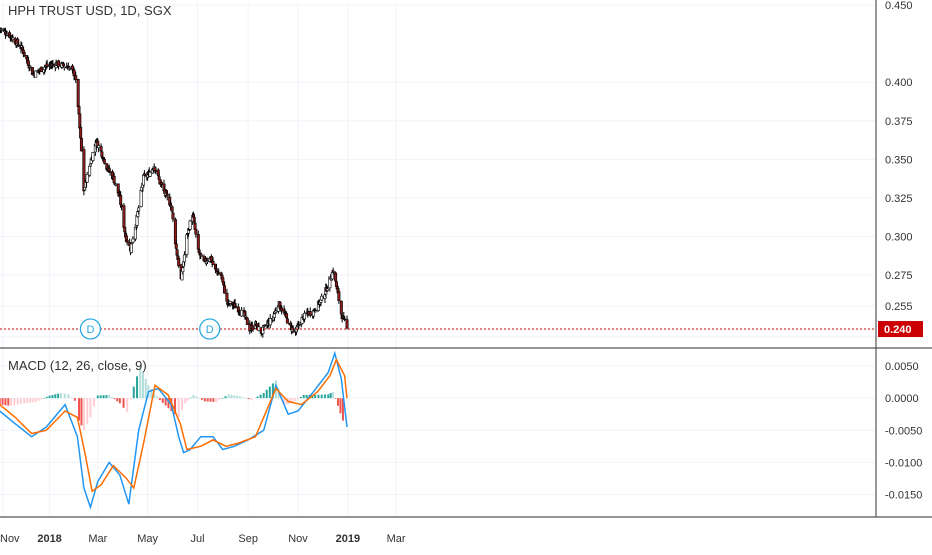 The image size is (932, 555). Describe the element at coordinates (174, 425) in the screenshot. I see `macd-series-line` at that location.